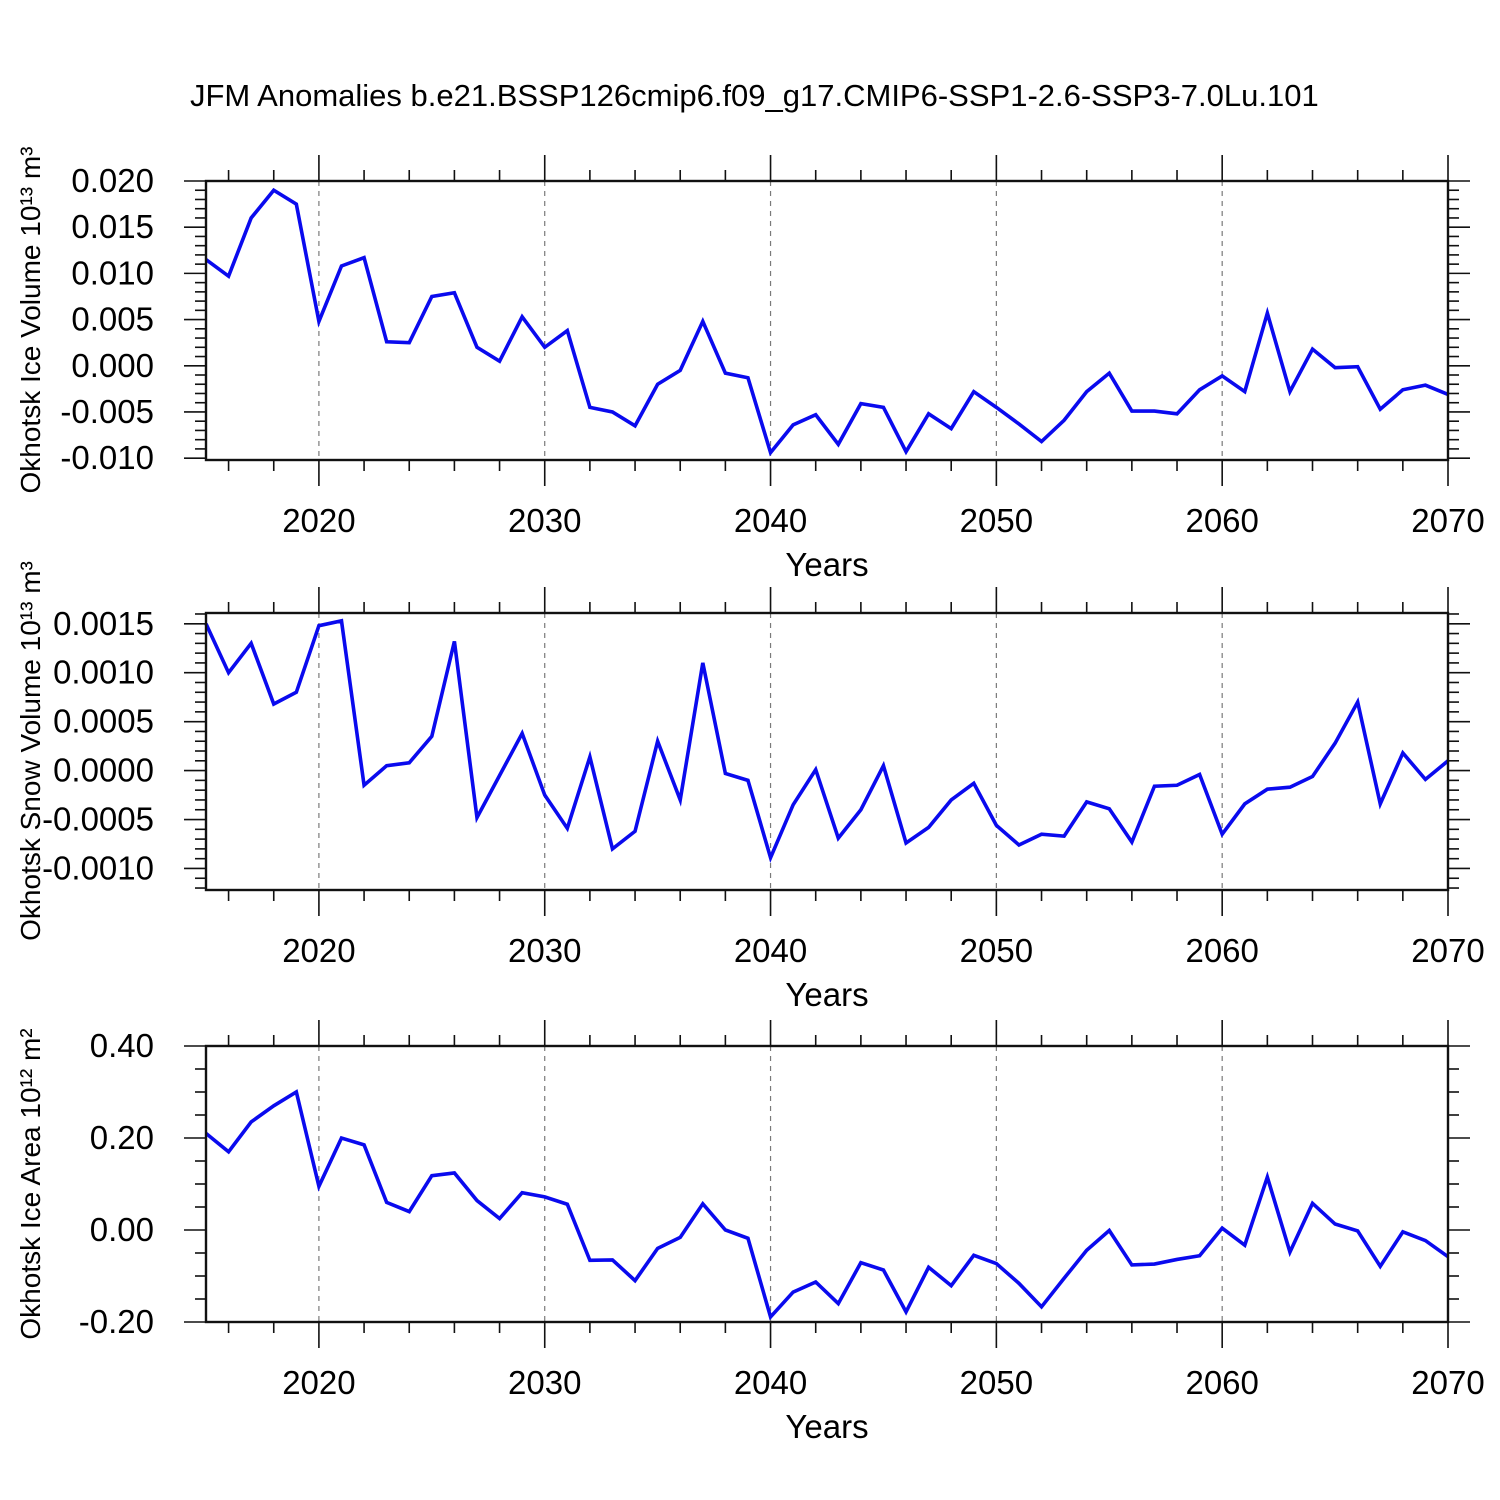 The image size is (1500, 1500). What do you see at coordinates (103, 721) in the screenshot?
I see `svg-text: 0.0005` at bounding box center [103, 721].